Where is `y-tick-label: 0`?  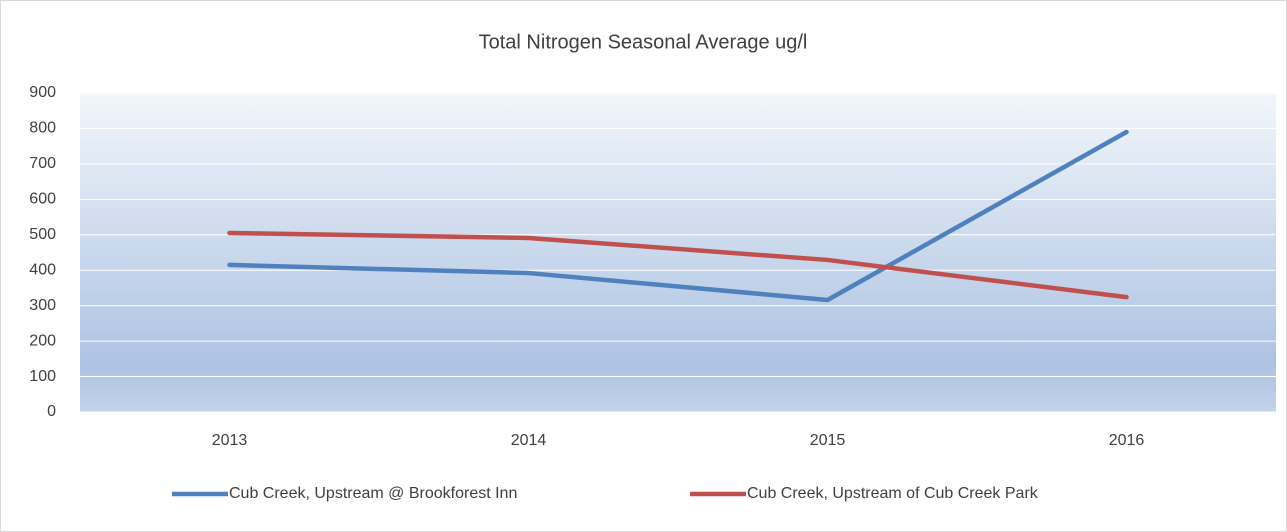
y-tick-label: 0 is located at coordinates (51, 411).